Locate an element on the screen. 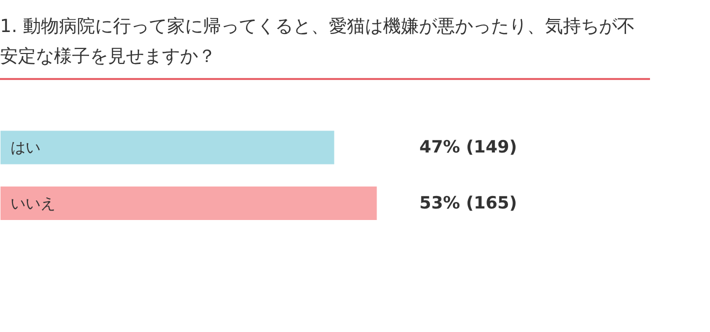  y-tick-label: はい is located at coordinates (25, 147).